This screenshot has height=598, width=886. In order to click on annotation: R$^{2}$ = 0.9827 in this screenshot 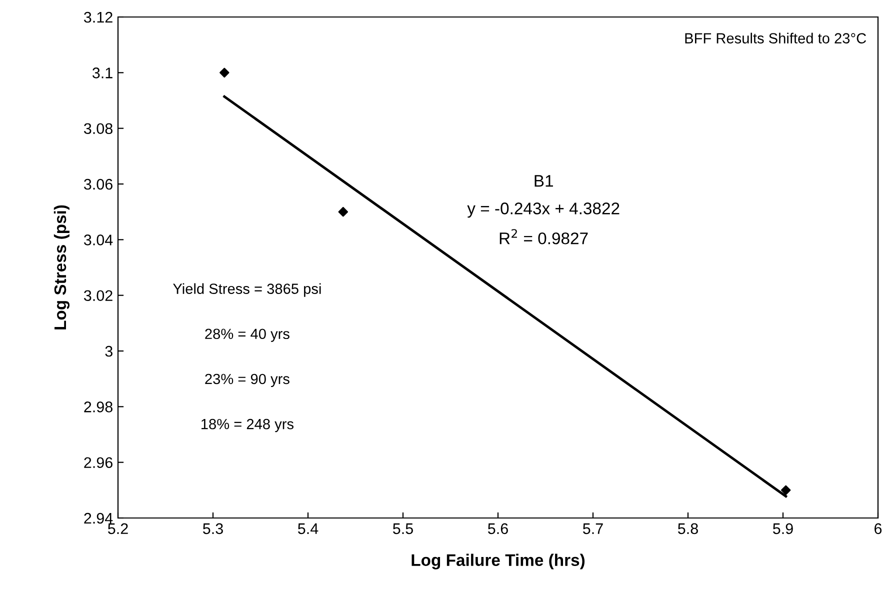, I will do `click(544, 236)`.